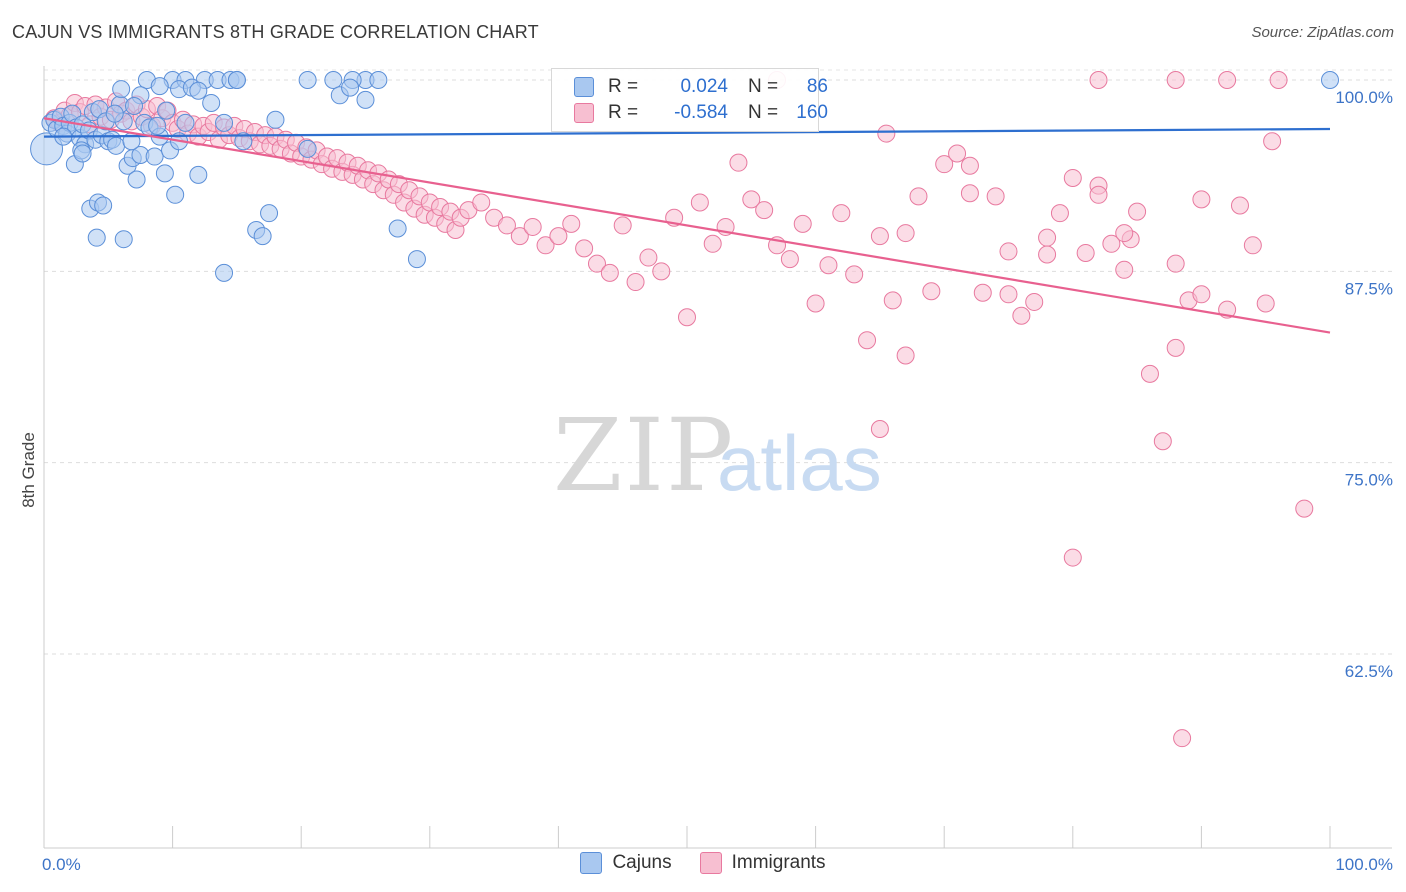 This screenshot has width=1406, height=892. I want to click on legend-swatch-immigrants, so click(584, 113).